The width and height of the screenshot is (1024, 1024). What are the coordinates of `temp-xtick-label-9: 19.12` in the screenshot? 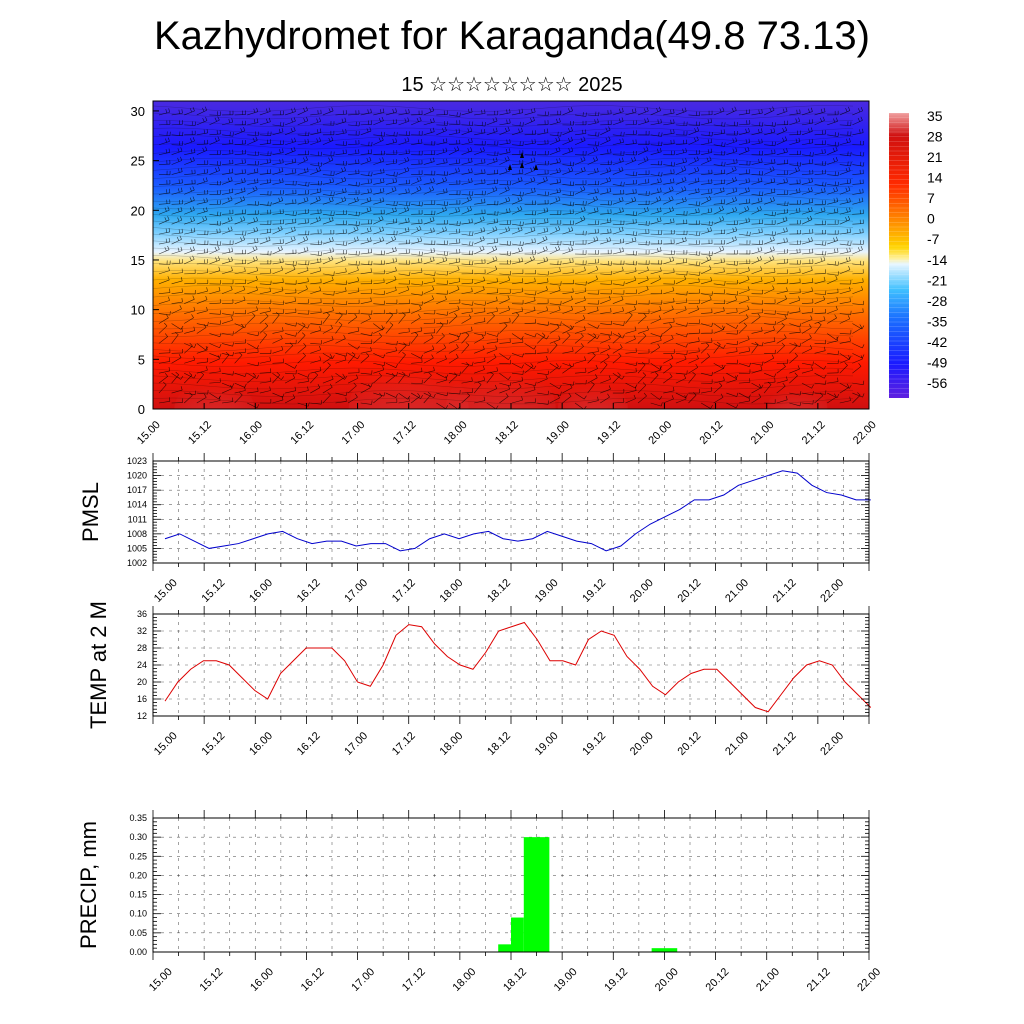 It's located at (594, 744).